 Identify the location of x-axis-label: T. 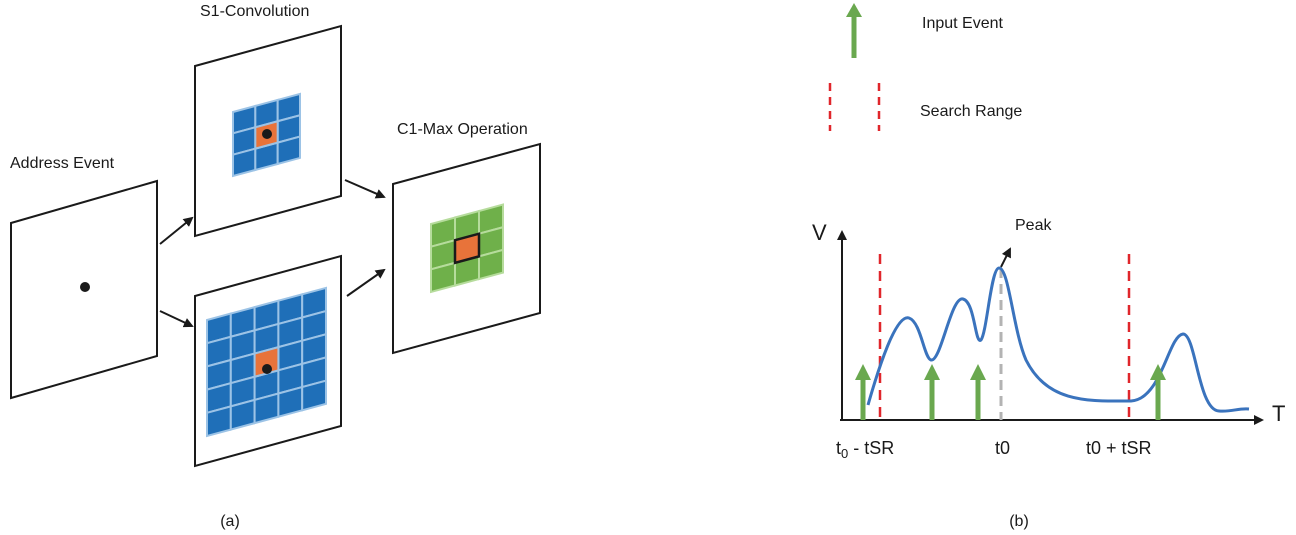
(1278, 413).